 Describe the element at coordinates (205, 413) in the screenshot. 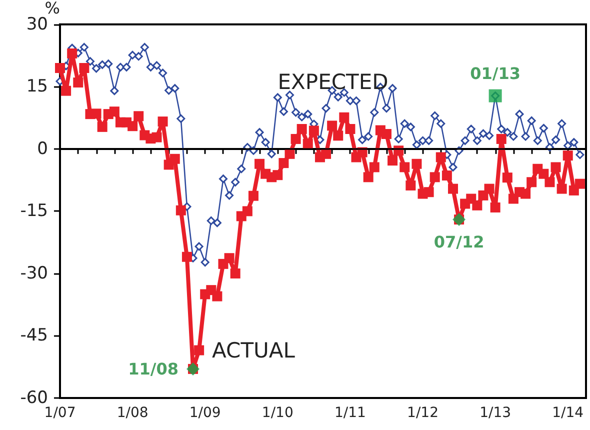

I see `x-tick-label: 1/09` at that location.